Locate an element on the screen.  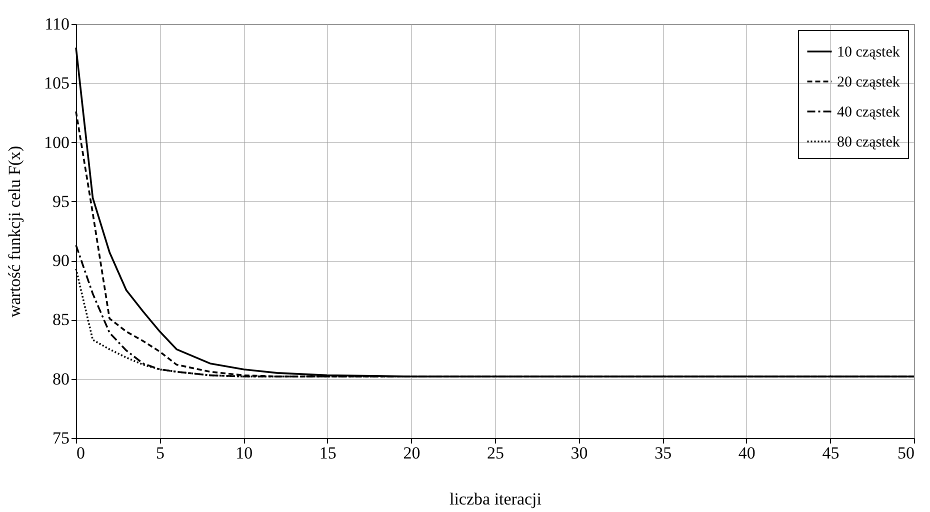
x-tick-label: 0 is located at coordinates (80, 453).